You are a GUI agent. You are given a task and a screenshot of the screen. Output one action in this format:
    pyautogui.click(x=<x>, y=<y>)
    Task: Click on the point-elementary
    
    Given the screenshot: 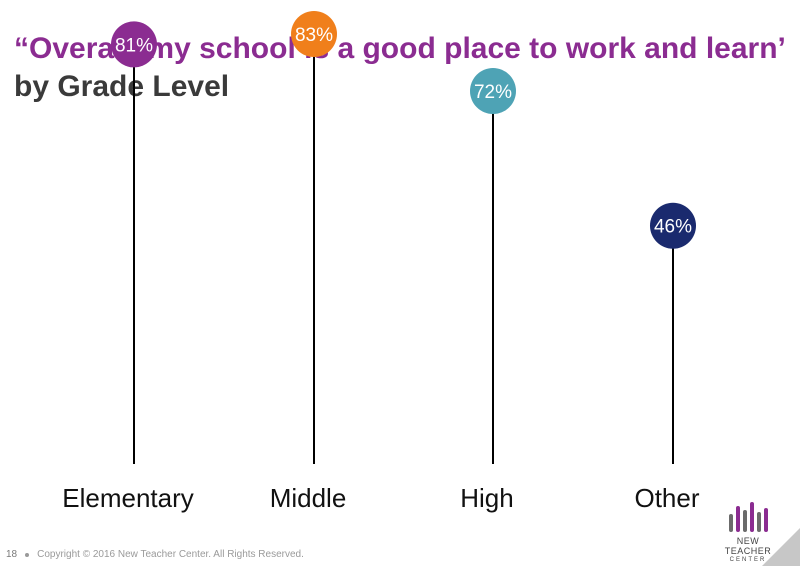 What is the action you would take?
    pyautogui.click(x=134, y=44)
    